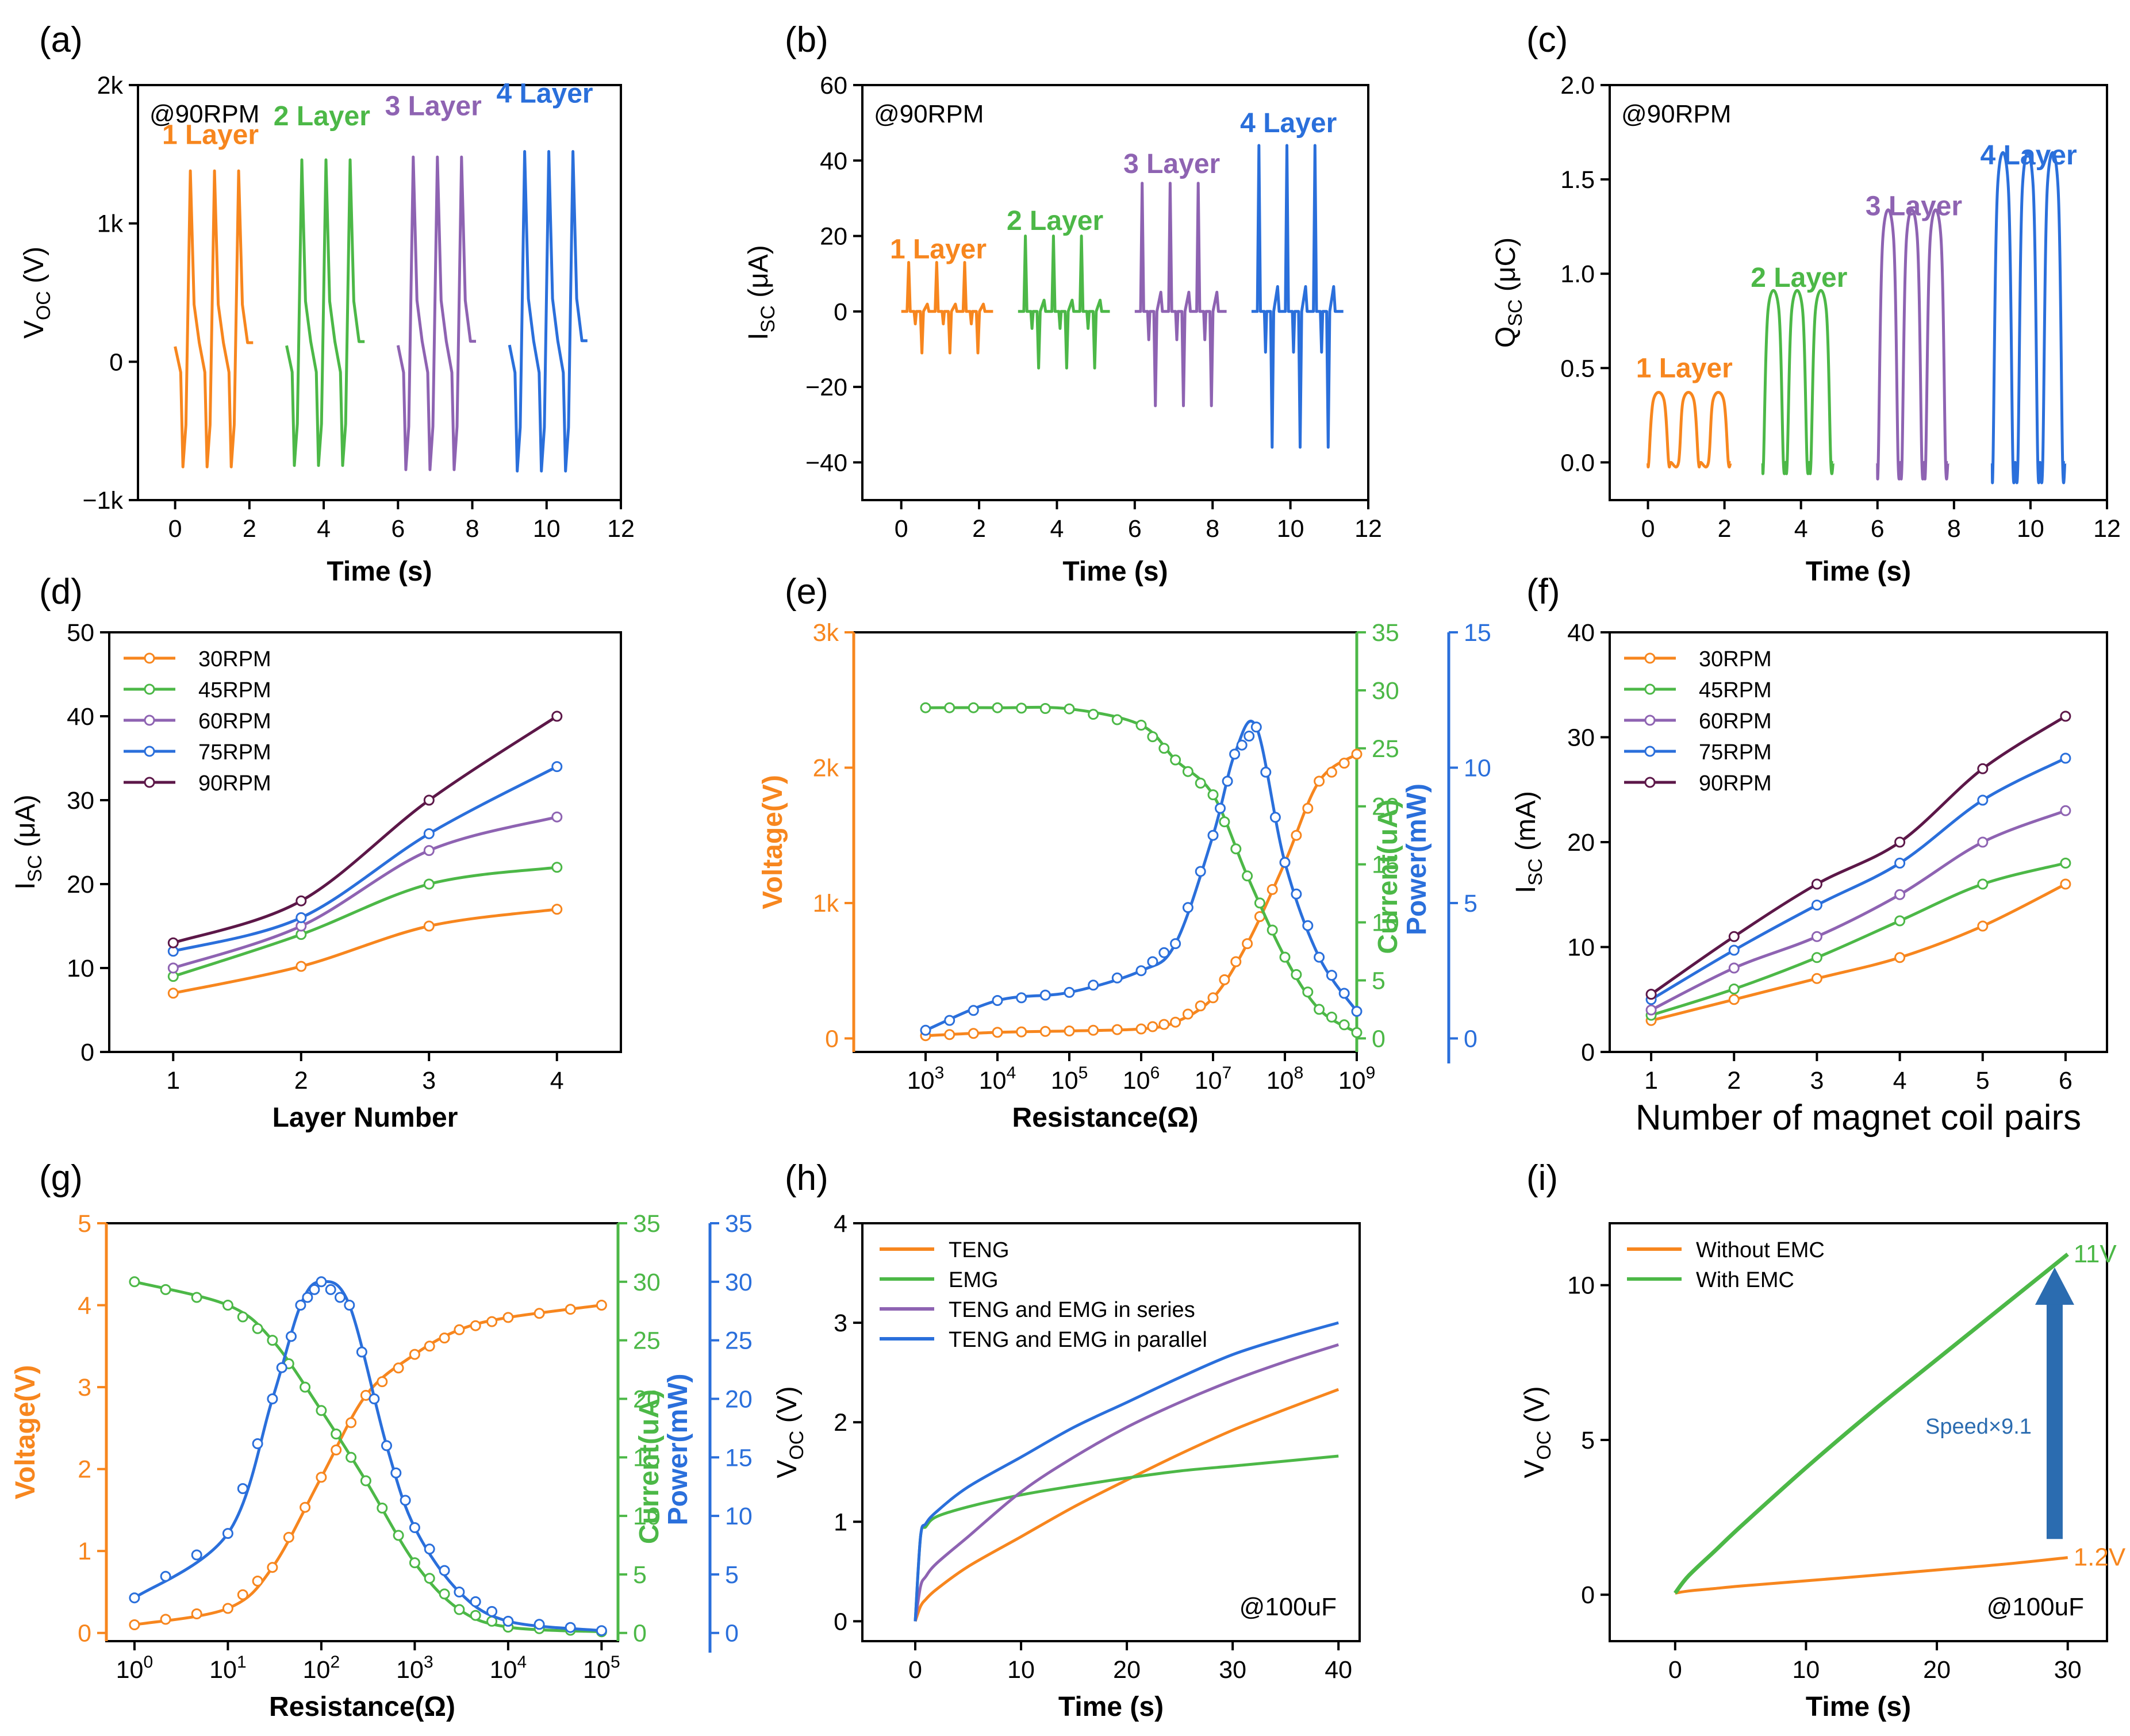 This screenshot has width=2130, height=1736. I want to click on x-tick-label: 10, so click(1021, 1670).